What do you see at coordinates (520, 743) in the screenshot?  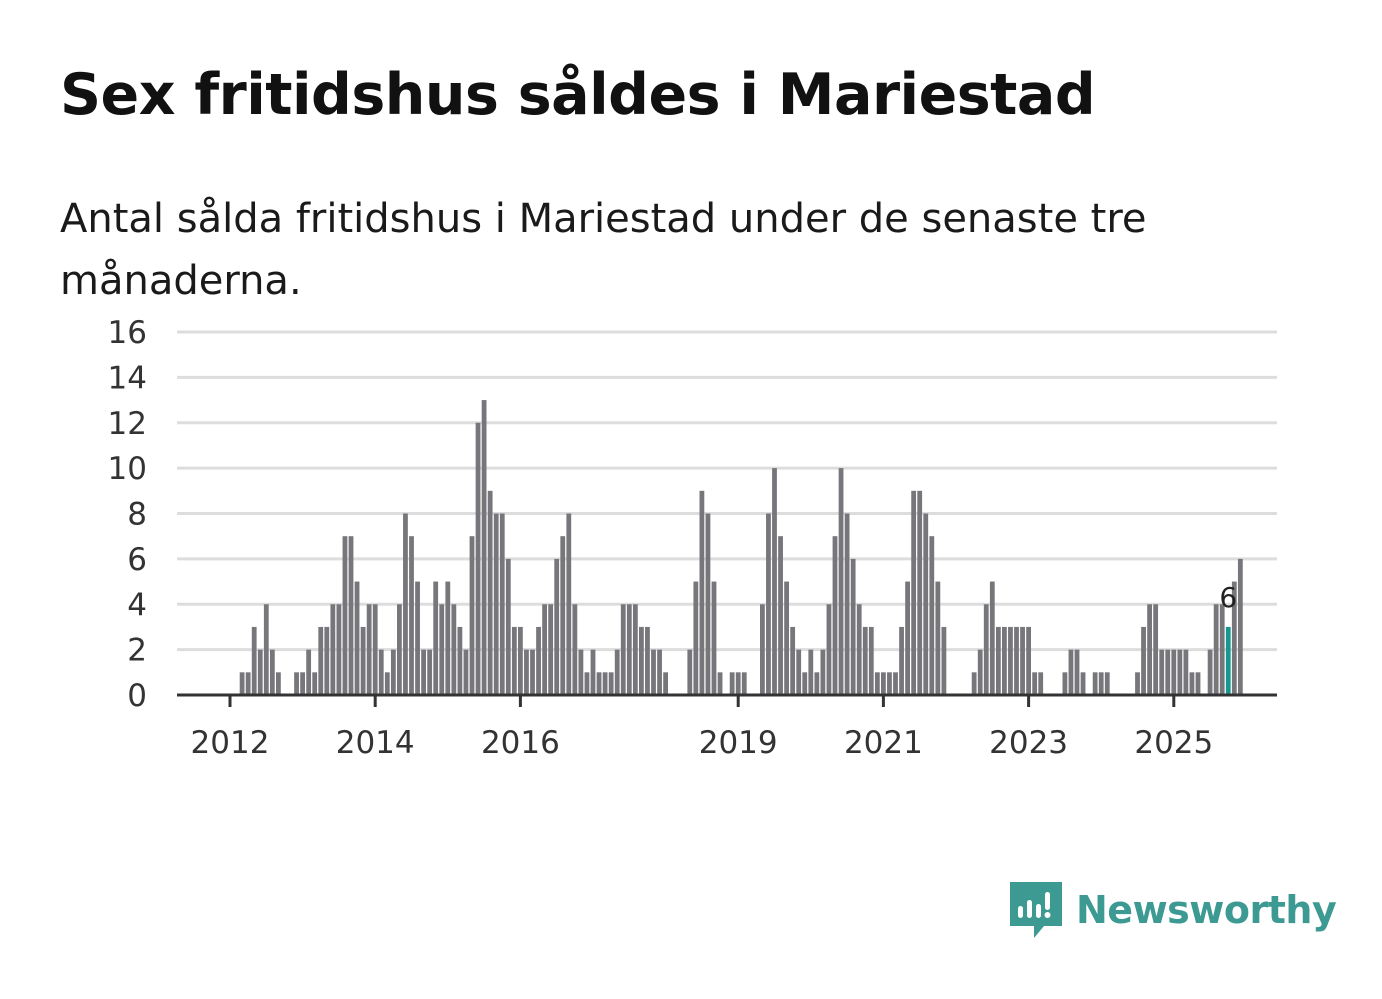 I see `x-tick-label: 2016` at bounding box center [520, 743].